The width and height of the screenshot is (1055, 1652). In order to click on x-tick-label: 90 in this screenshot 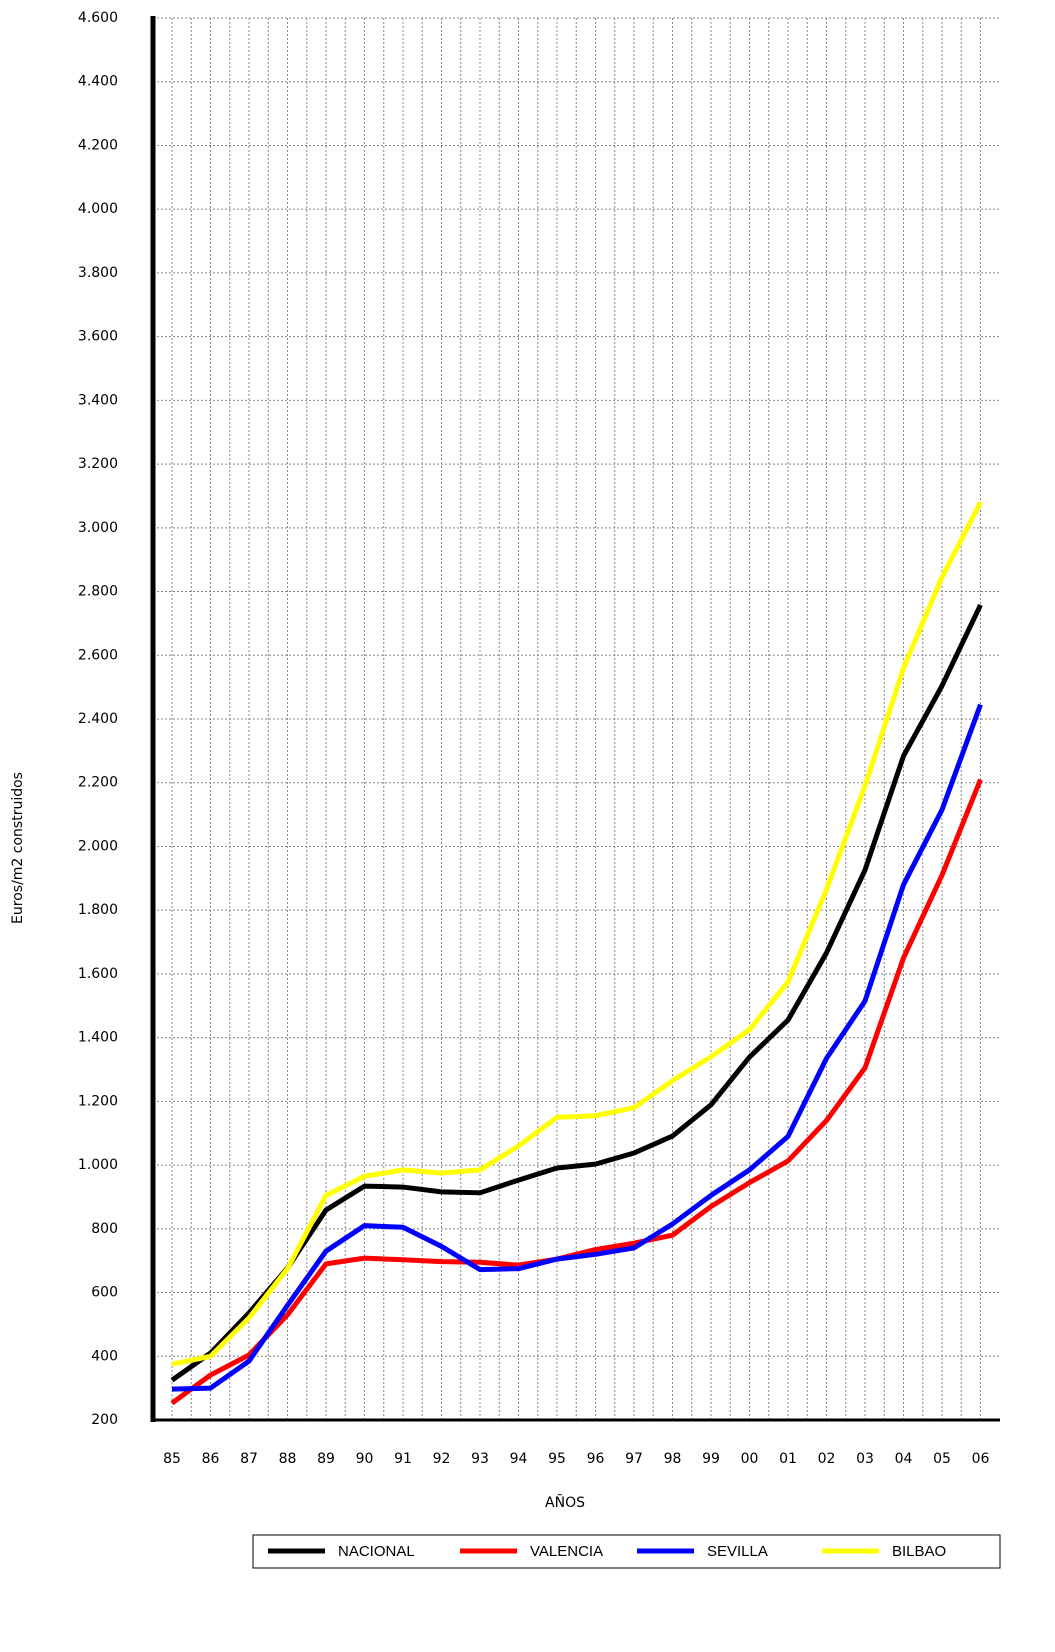, I will do `click(365, 1459)`.